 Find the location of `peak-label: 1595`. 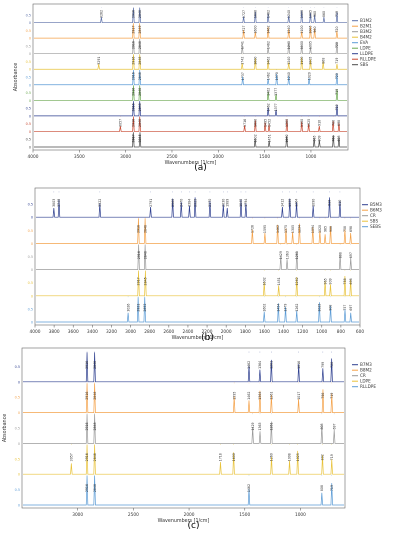

peak-label: 1595 is located at coordinates (234, 396).